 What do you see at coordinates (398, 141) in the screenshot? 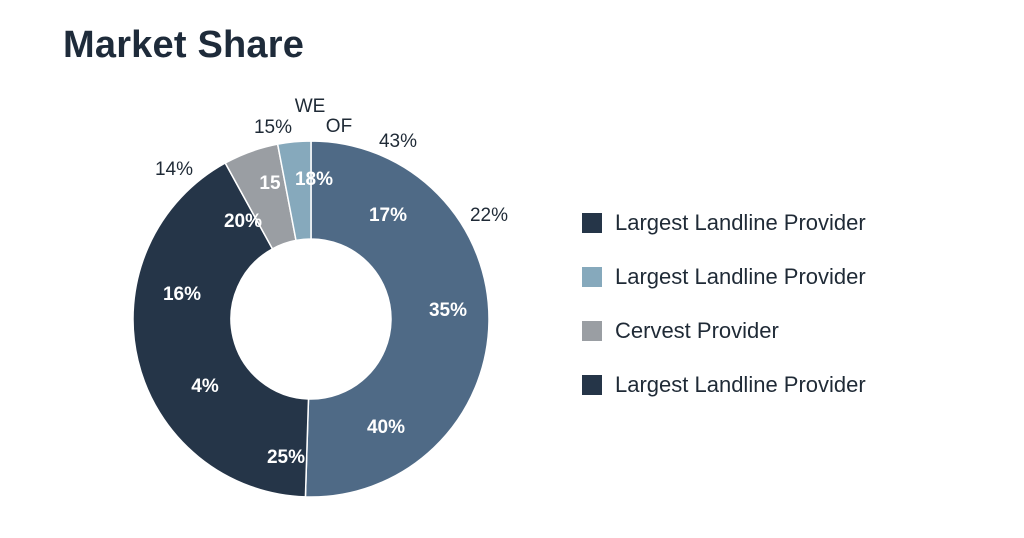
I see `outer-data-label: 43%` at bounding box center [398, 141].